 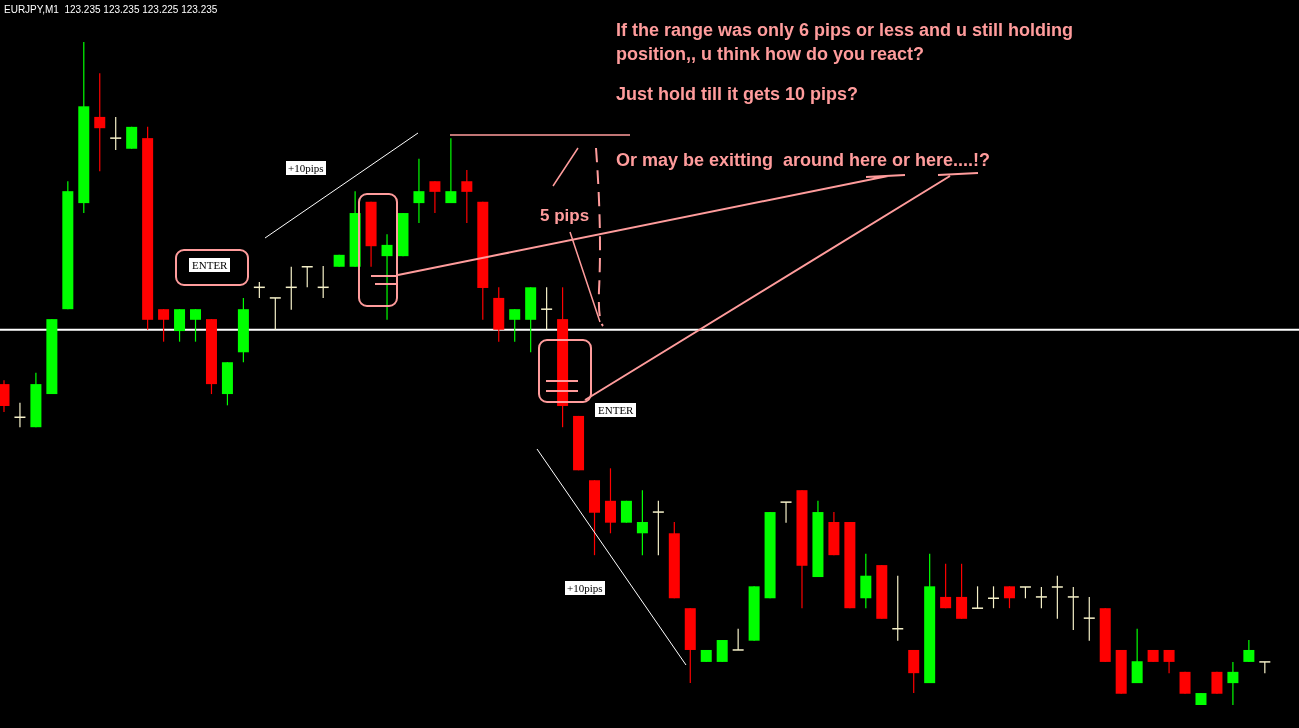 What do you see at coordinates (111, 9) in the screenshot?
I see `chart-title: EURJPY,M1 123.235 123.235 123.225 123.235` at bounding box center [111, 9].